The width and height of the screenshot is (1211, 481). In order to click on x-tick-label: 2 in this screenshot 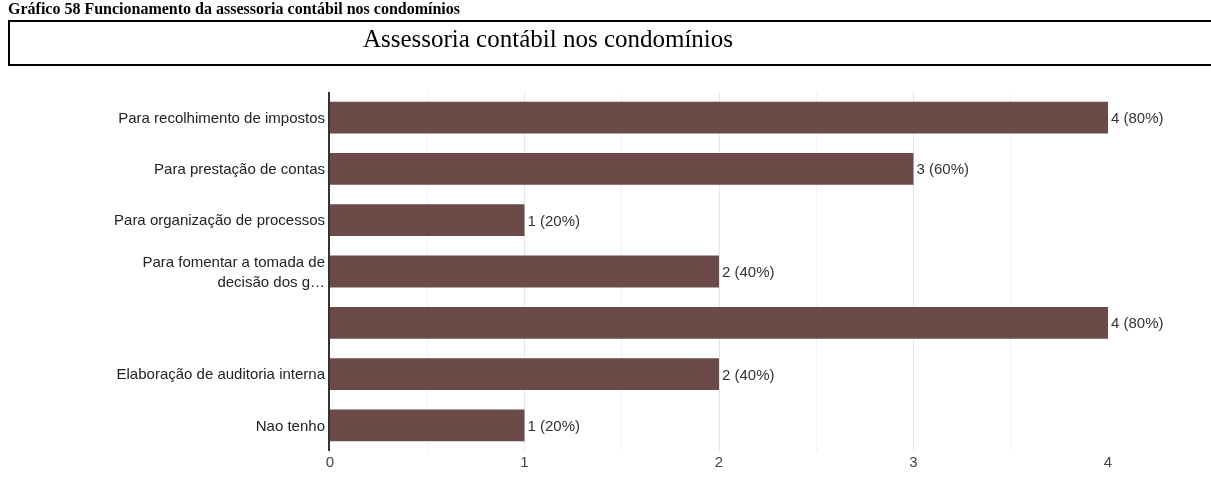, I will do `click(719, 461)`.